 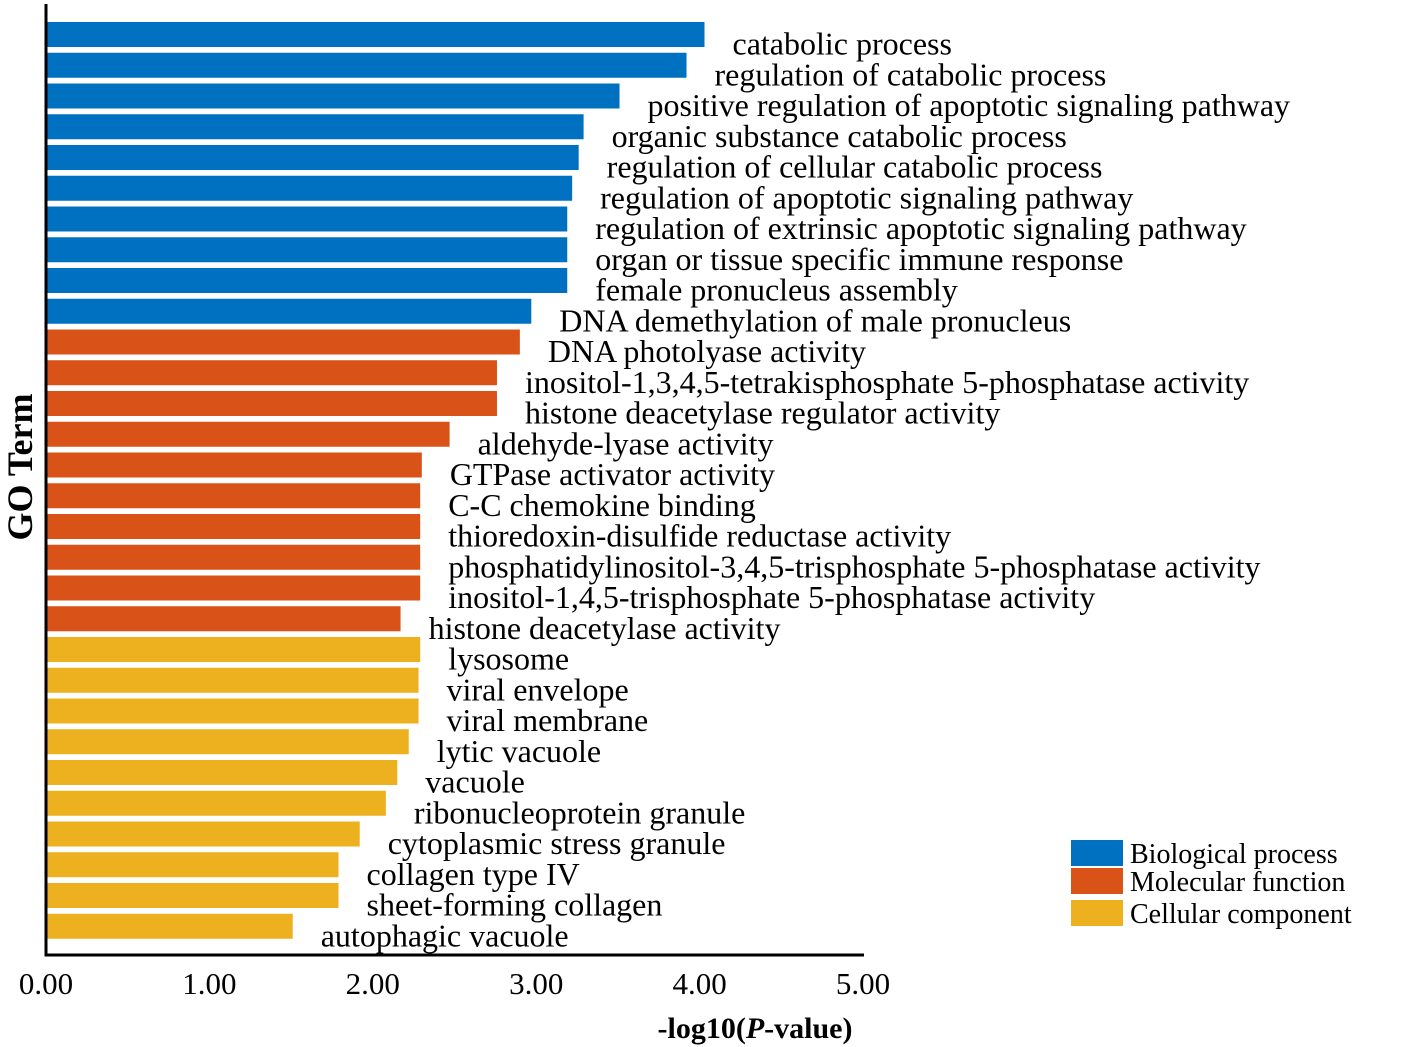 What do you see at coordinates (707, 351) in the screenshot?
I see `bar-label: DNA photolyase activity` at bounding box center [707, 351].